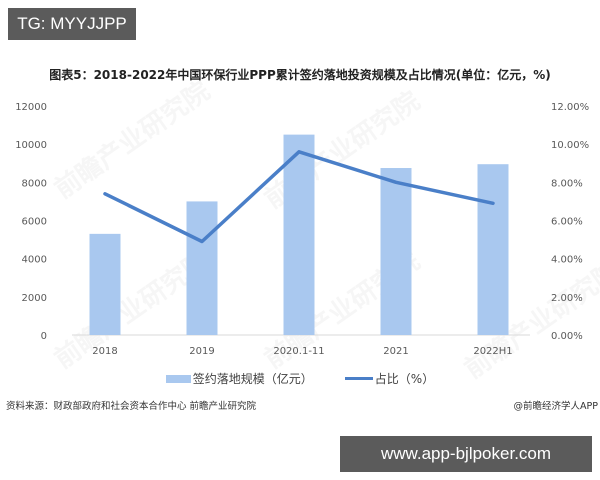  What do you see at coordinates (131, 406) in the screenshot?
I see `source-note: 资料来源：财政部政府和社会资本合作中心 前瞻产业研究院` at bounding box center [131, 406].